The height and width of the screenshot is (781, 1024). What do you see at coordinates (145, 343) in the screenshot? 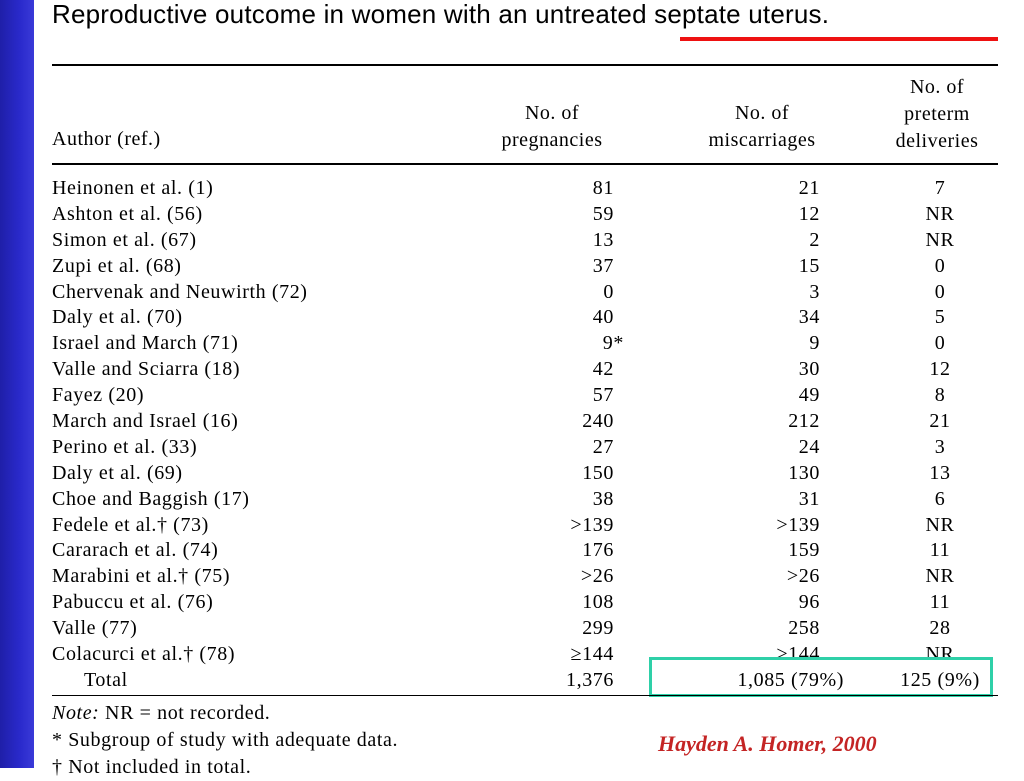
I see `cell-author: Israel and March (71)` at bounding box center [145, 343].